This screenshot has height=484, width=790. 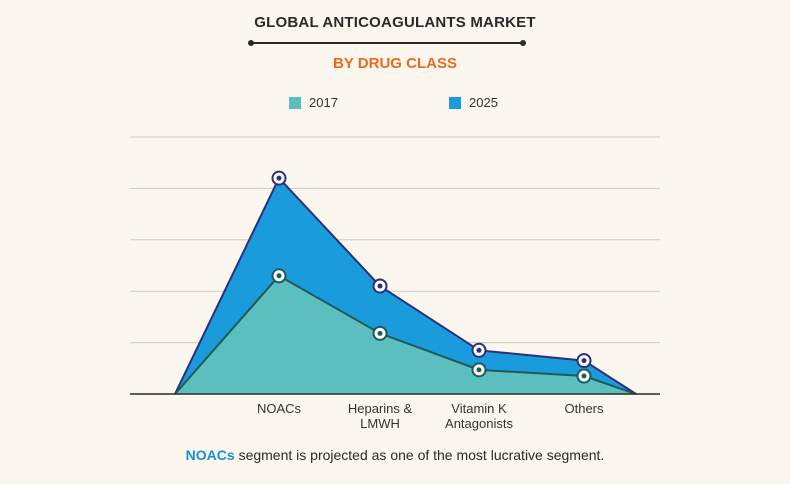 What do you see at coordinates (380, 416) in the screenshot?
I see `x-tick-label-1: Heparins & LMWH` at bounding box center [380, 416].